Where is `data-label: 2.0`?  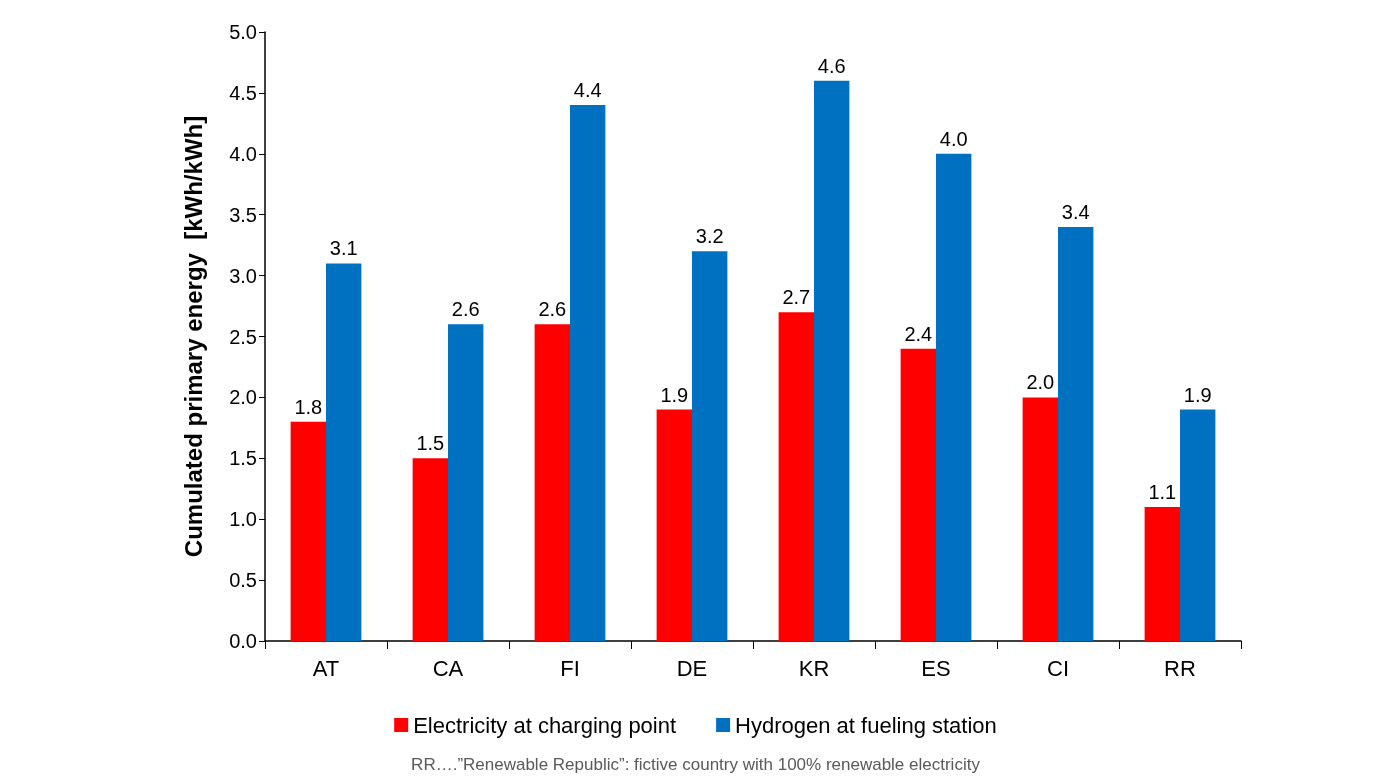 data-label: 2.0 is located at coordinates (1040, 382).